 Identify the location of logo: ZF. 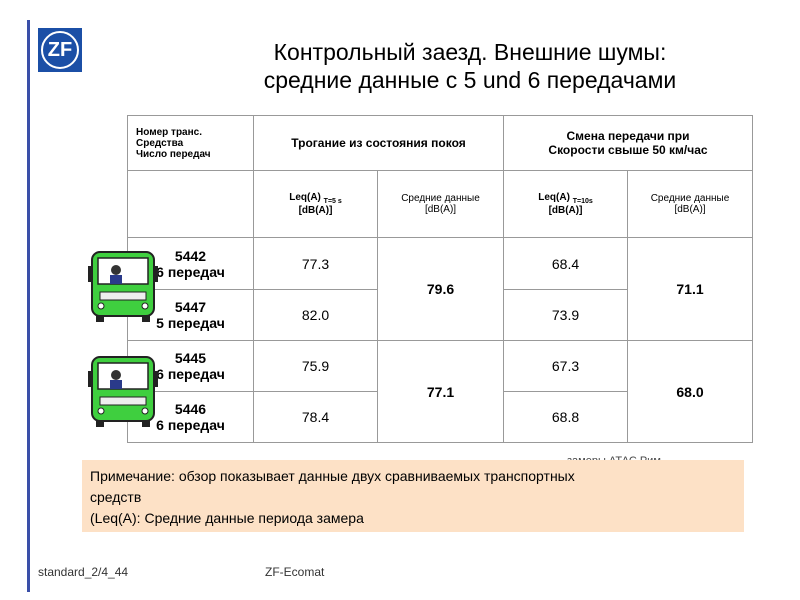
(60, 50).